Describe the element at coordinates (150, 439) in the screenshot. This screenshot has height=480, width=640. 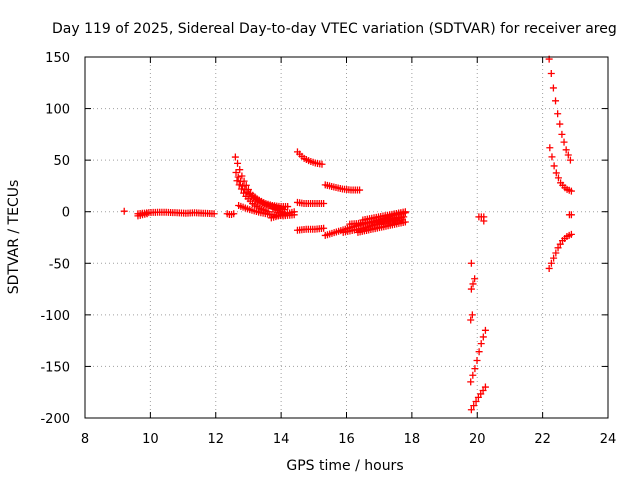
I see `x-tick-label: 10` at that location.